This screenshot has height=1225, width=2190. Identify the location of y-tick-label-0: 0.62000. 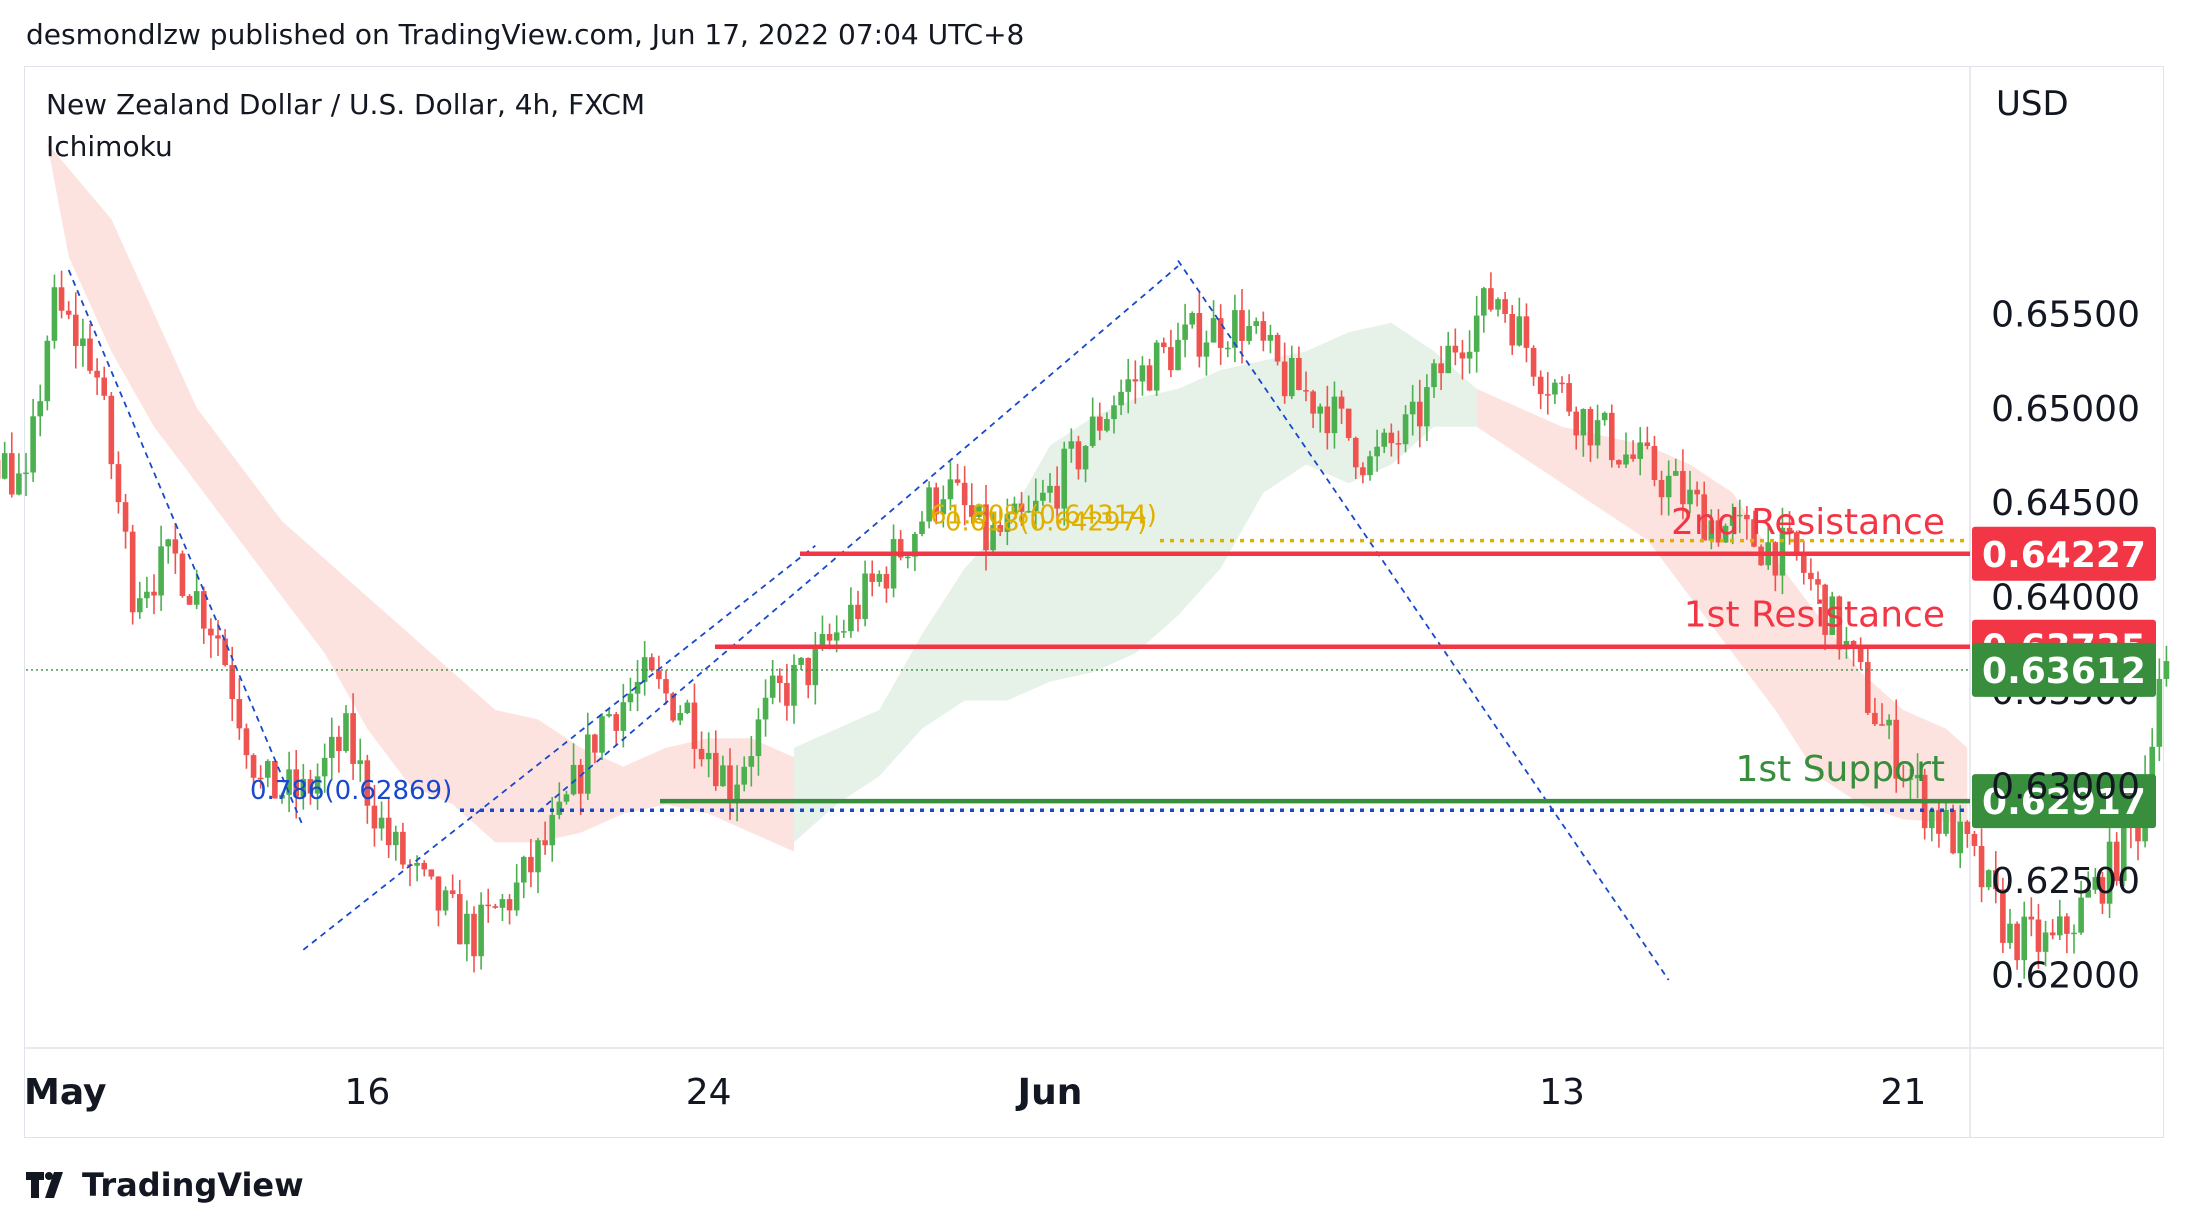
(2065, 975).